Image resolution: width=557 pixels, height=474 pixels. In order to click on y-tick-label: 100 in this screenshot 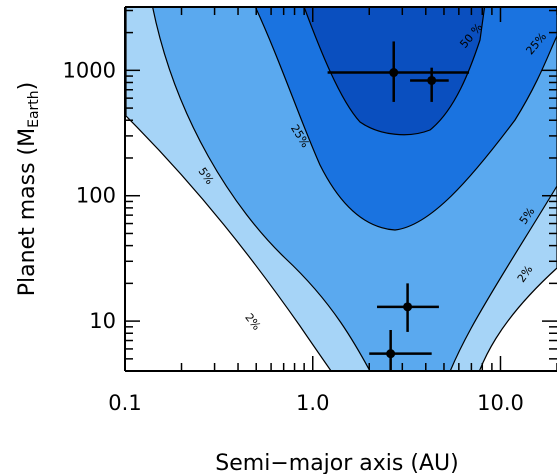, I will do `click(96, 196)`.